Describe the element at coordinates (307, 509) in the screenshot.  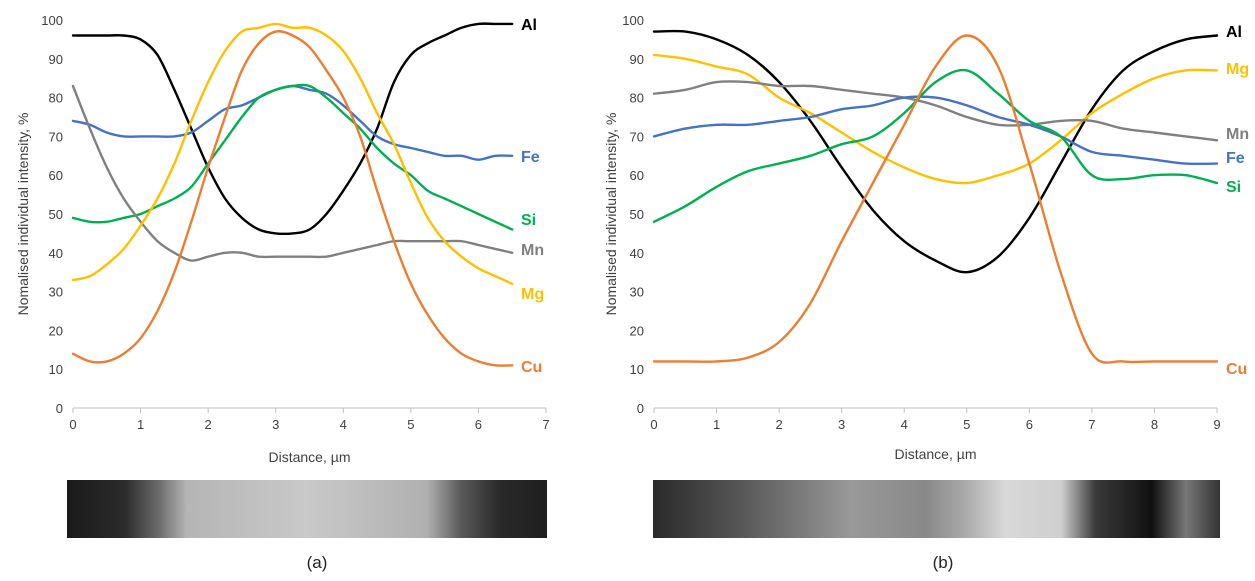
I see `sem-image-a` at that location.